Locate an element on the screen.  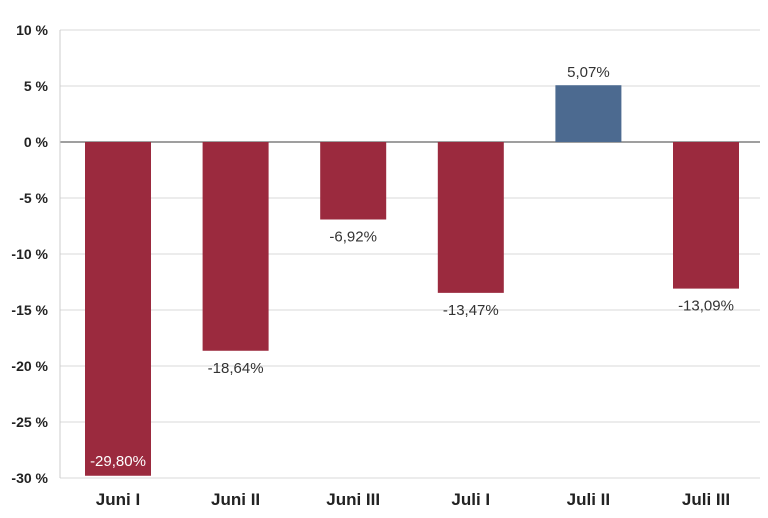
data-label: -6,92% is located at coordinates (353, 237).